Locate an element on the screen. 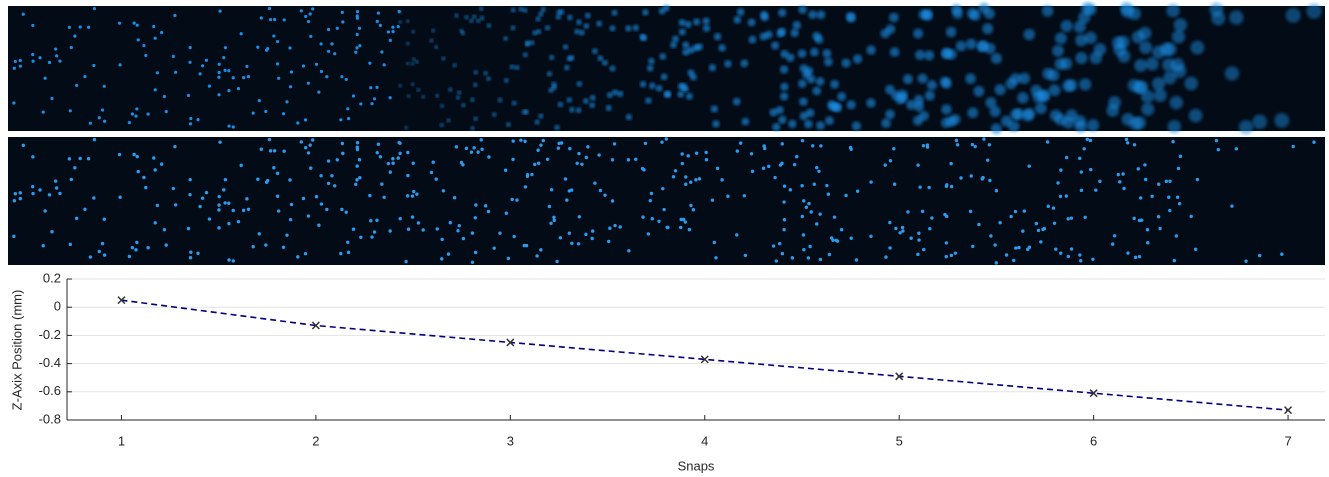 The height and width of the screenshot is (477, 1329). y-tick-label: 0.2 is located at coordinates (52, 277).